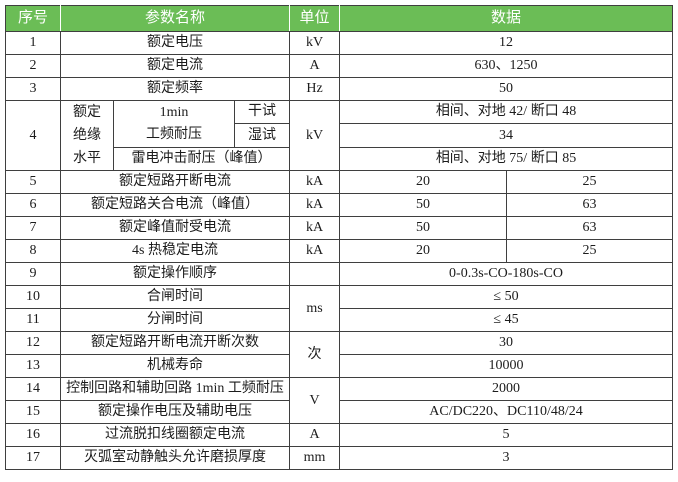 This screenshot has height=482, width=678. What do you see at coordinates (423, 251) in the screenshot?
I see `row-8-data-1: 20` at bounding box center [423, 251].